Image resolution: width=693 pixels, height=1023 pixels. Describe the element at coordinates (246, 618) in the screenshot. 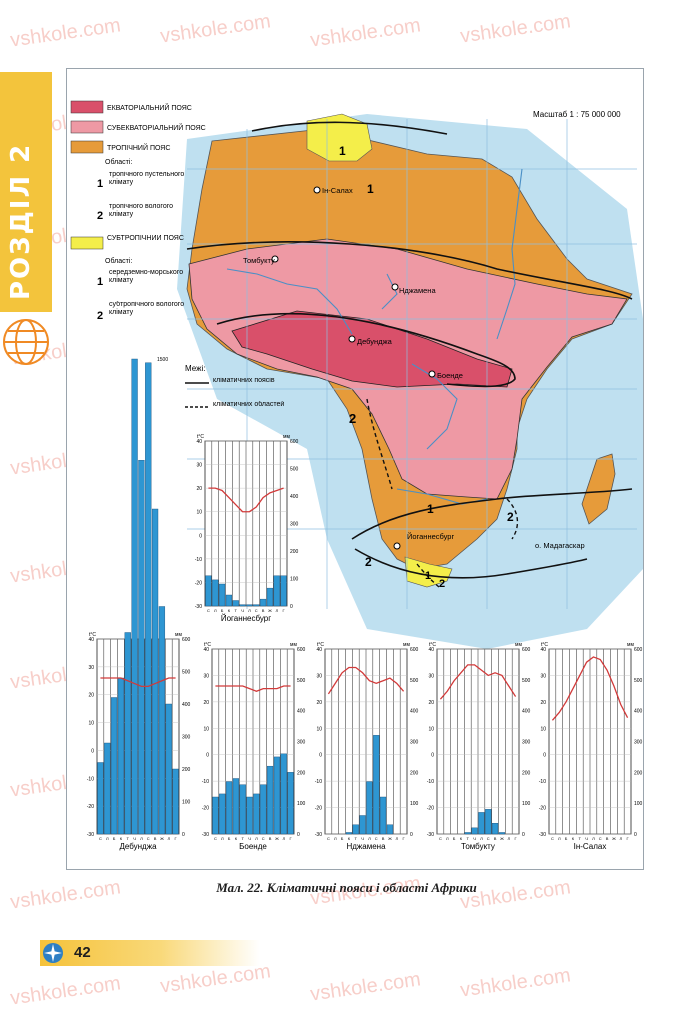

I see `station-name: Йоганнесбург` at that location.